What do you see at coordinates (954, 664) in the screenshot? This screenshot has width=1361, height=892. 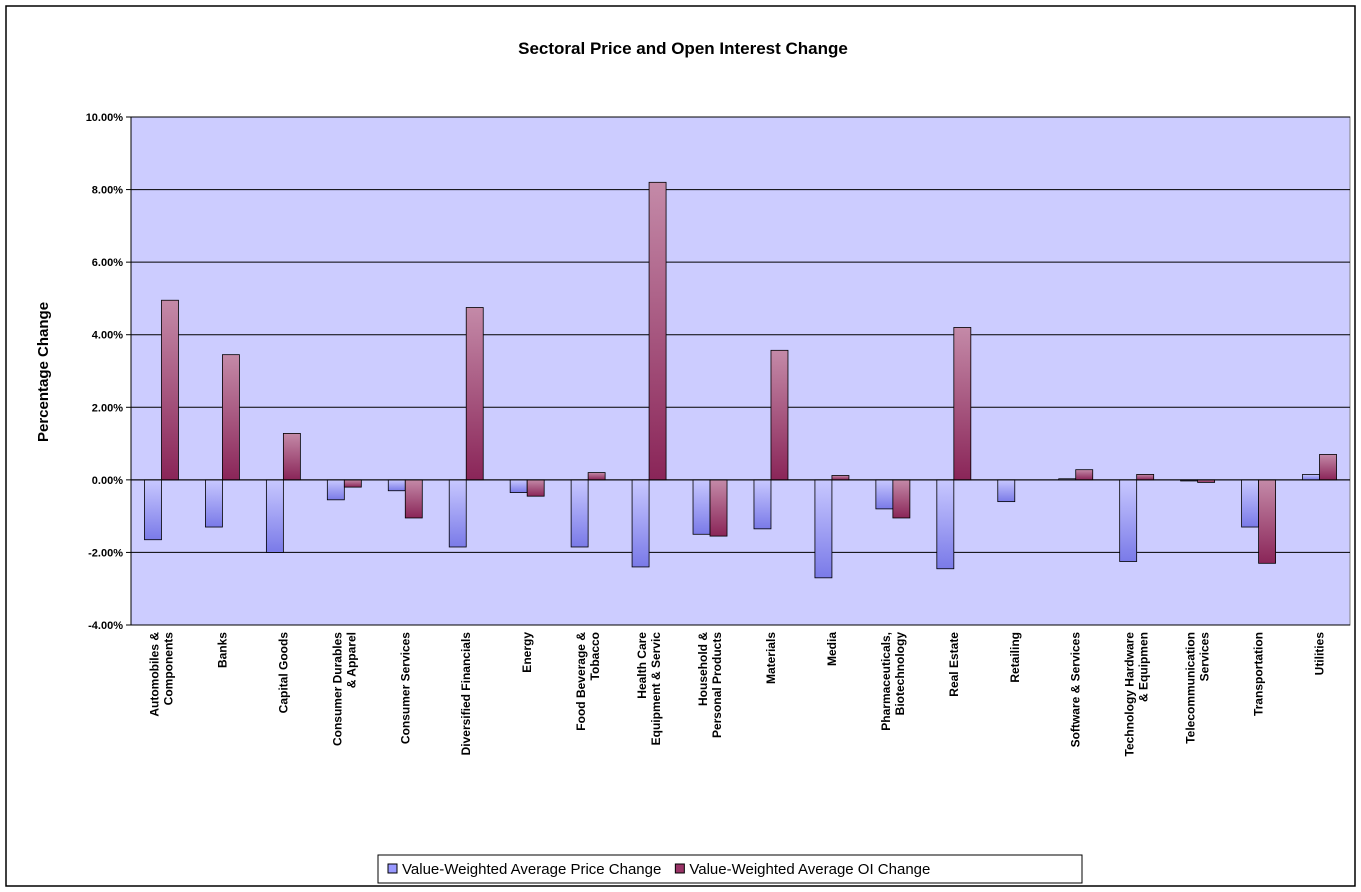 I see `x-tick-label: Real Estate` at bounding box center [954, 664].